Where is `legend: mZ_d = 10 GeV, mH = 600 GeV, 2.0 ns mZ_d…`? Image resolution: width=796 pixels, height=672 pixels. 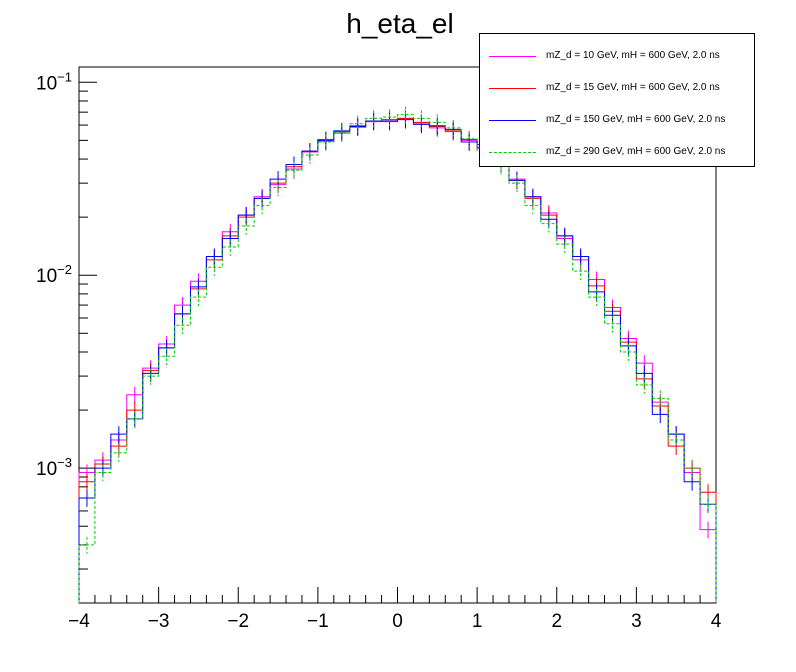 legend: mZ_d = 10 GeV, mH = 600 GeV, 2.0 ns mZ_d… is located at coordinates (617, 100).